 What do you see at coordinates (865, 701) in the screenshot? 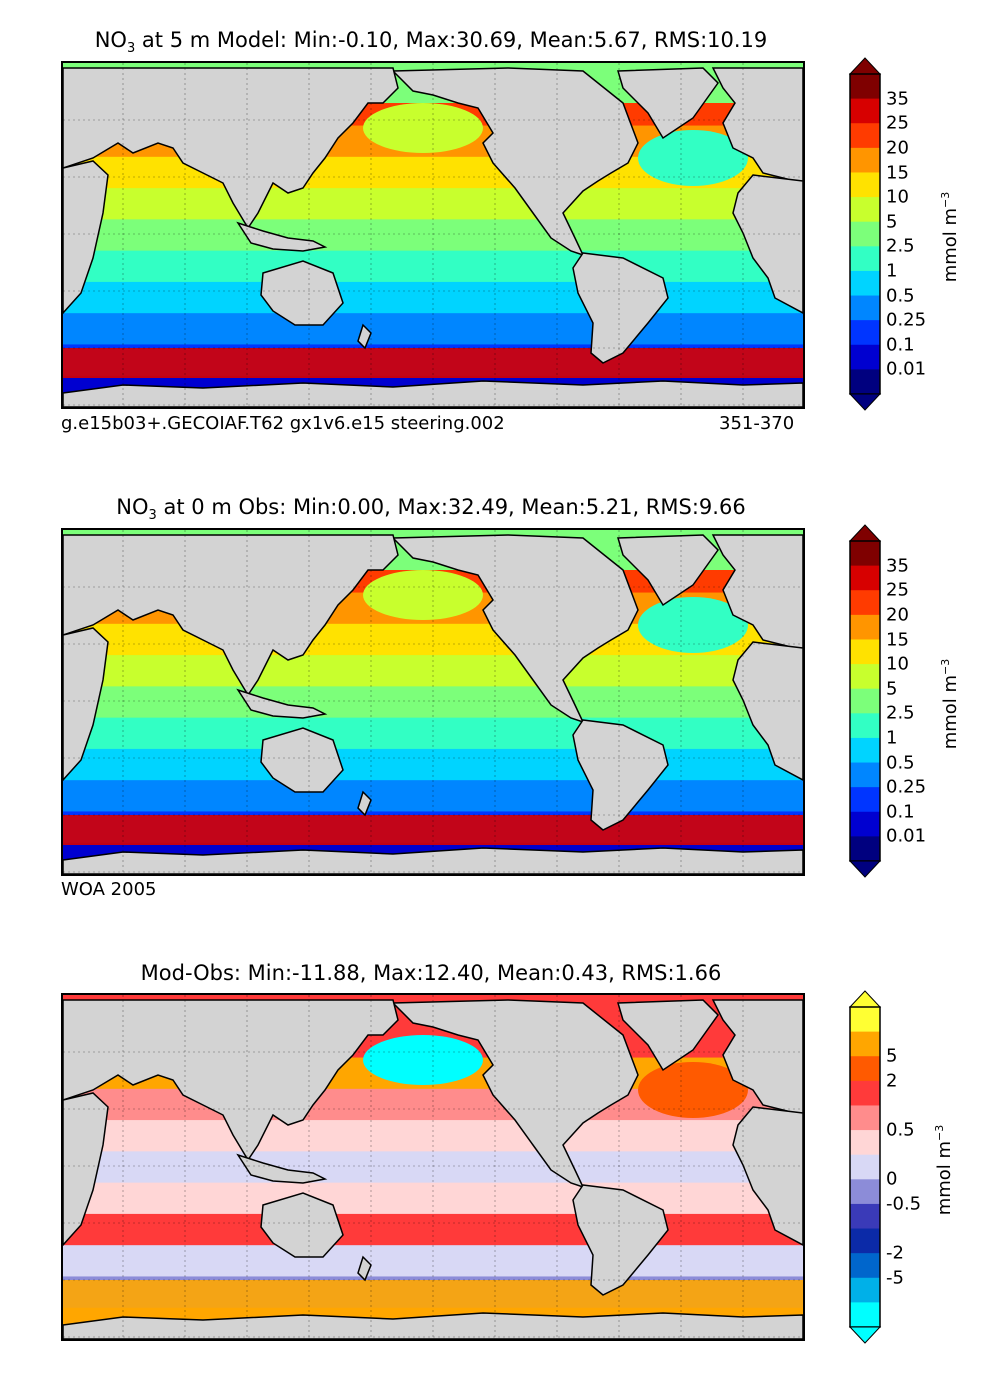
I see `panel-2-colorbar` at bounding box center [865, 701].